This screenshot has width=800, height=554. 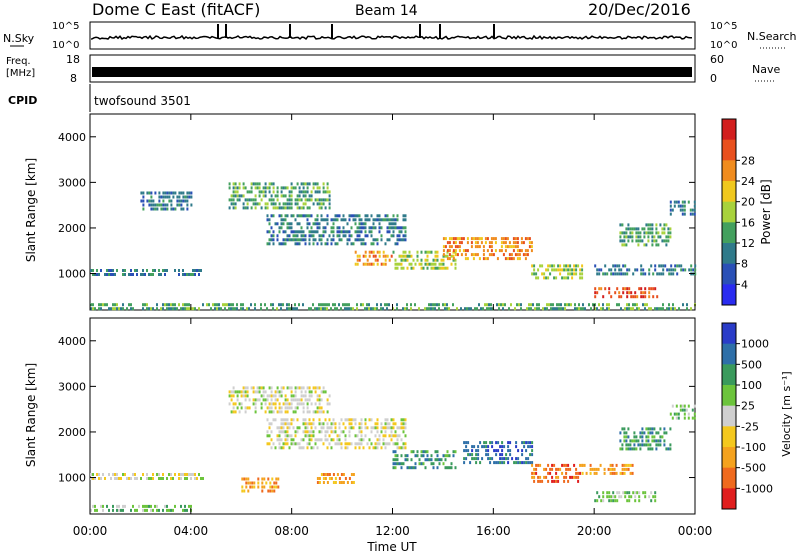 What do you see at coordinates (19, 38) in the screenshot?
I see `nsky-label: N.Sky` at bounding box center [19, 38].